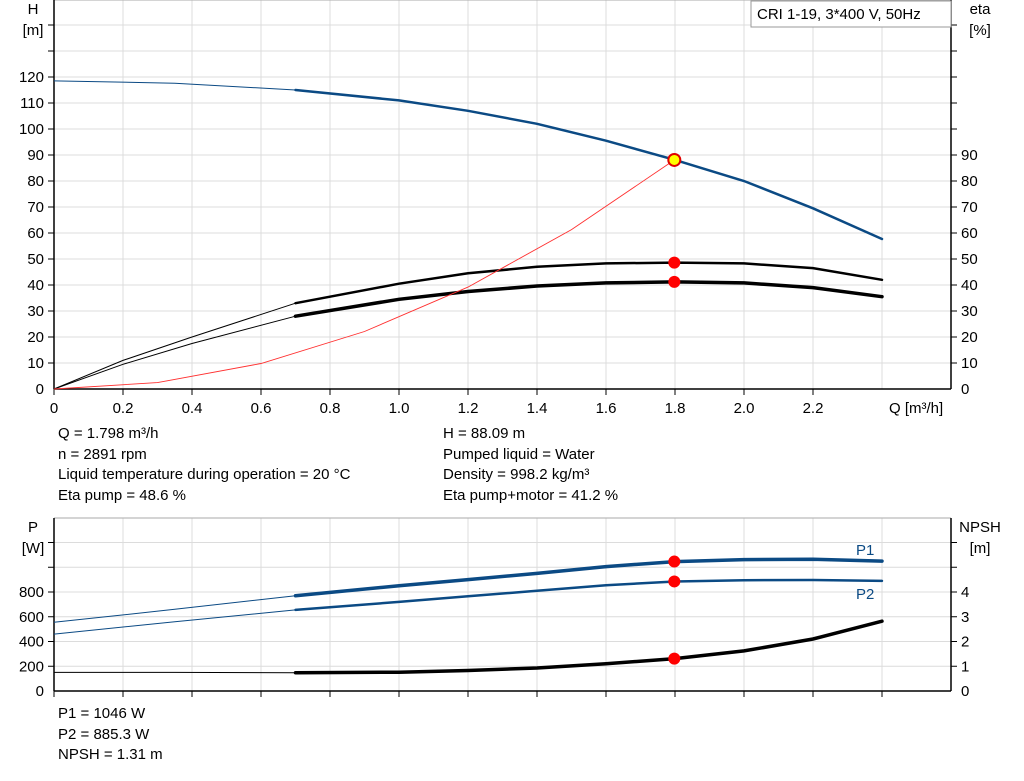  What do you see at coordinates (31, 642) in the screenshot?
I see `y-tick-label-left: 400` at bounding box center [31, 642].